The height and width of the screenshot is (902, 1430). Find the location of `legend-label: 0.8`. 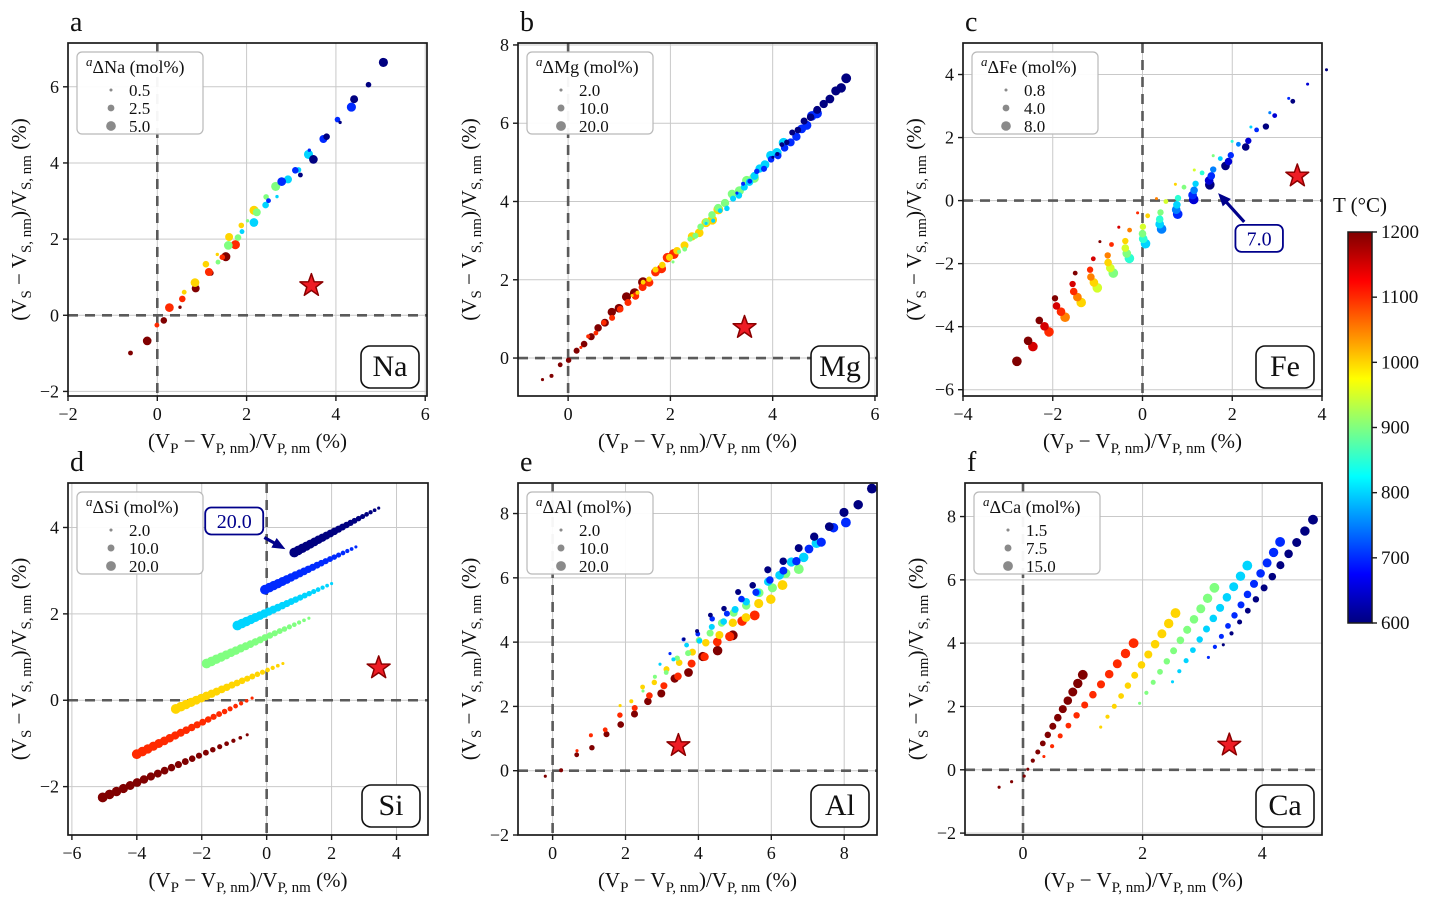

legend-label: 0.8 is located at coordinates (1034, 90).